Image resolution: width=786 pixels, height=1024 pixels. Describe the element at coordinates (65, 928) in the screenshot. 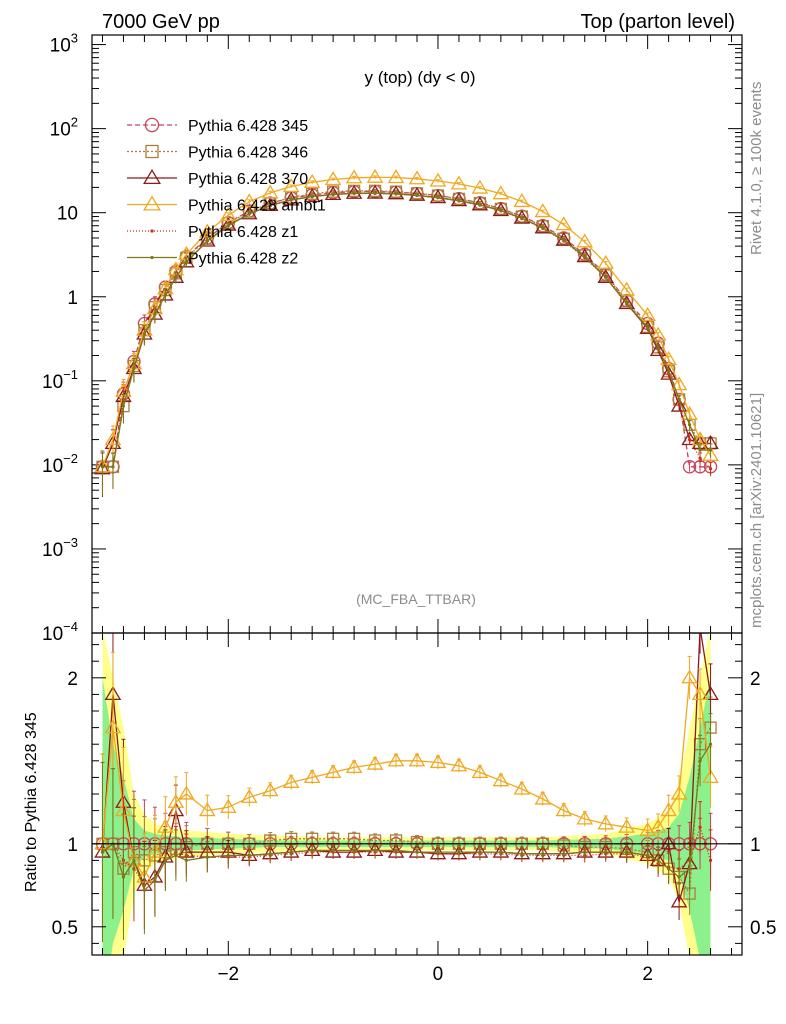

I see `ratio-ytick-label-left: 0.5` at that location.